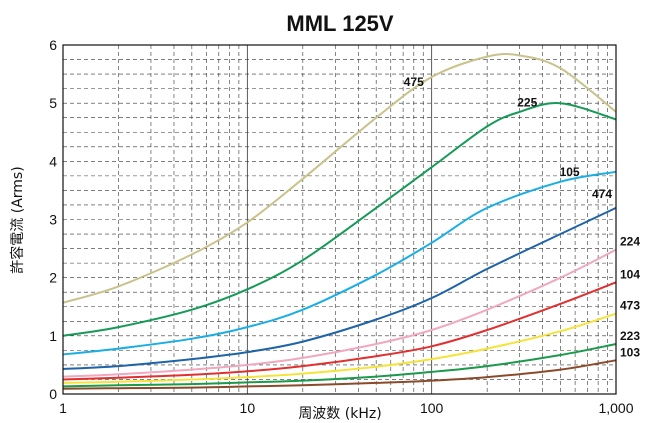  What do you see at coordinates (630, 352) in the screenshot?
I see `series-label-103: 103` at bounding box center [630, 352].